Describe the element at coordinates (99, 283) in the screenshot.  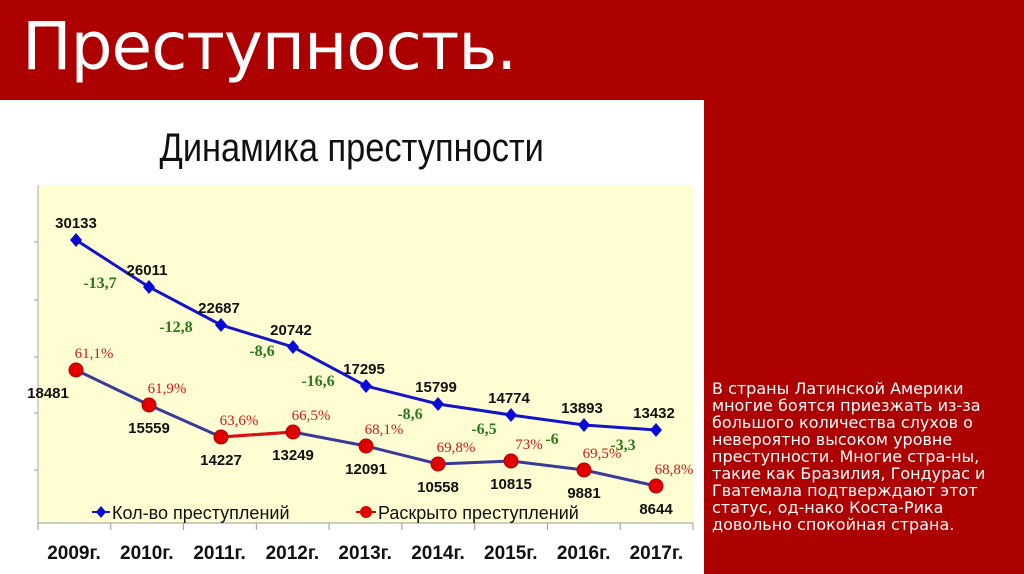
I see `change-pct-label: -13,7` at that location.